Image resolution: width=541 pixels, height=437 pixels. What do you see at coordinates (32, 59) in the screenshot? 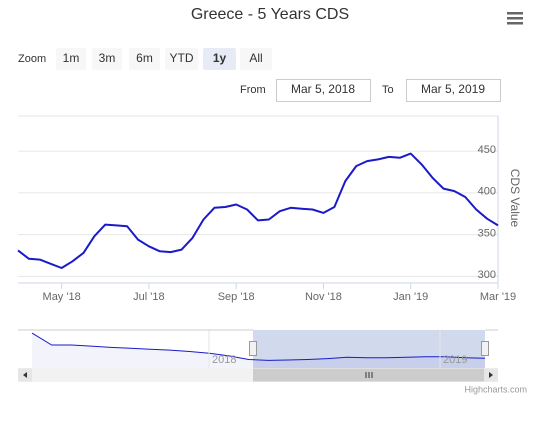
I see `zoom-label: Zoom` at bounding box center [32, 59].